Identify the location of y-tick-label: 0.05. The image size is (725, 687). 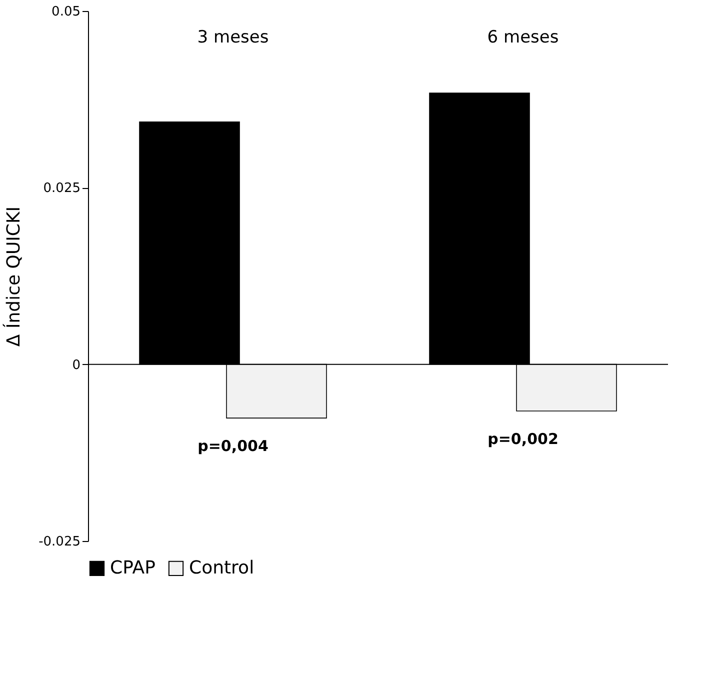
(66, 12).